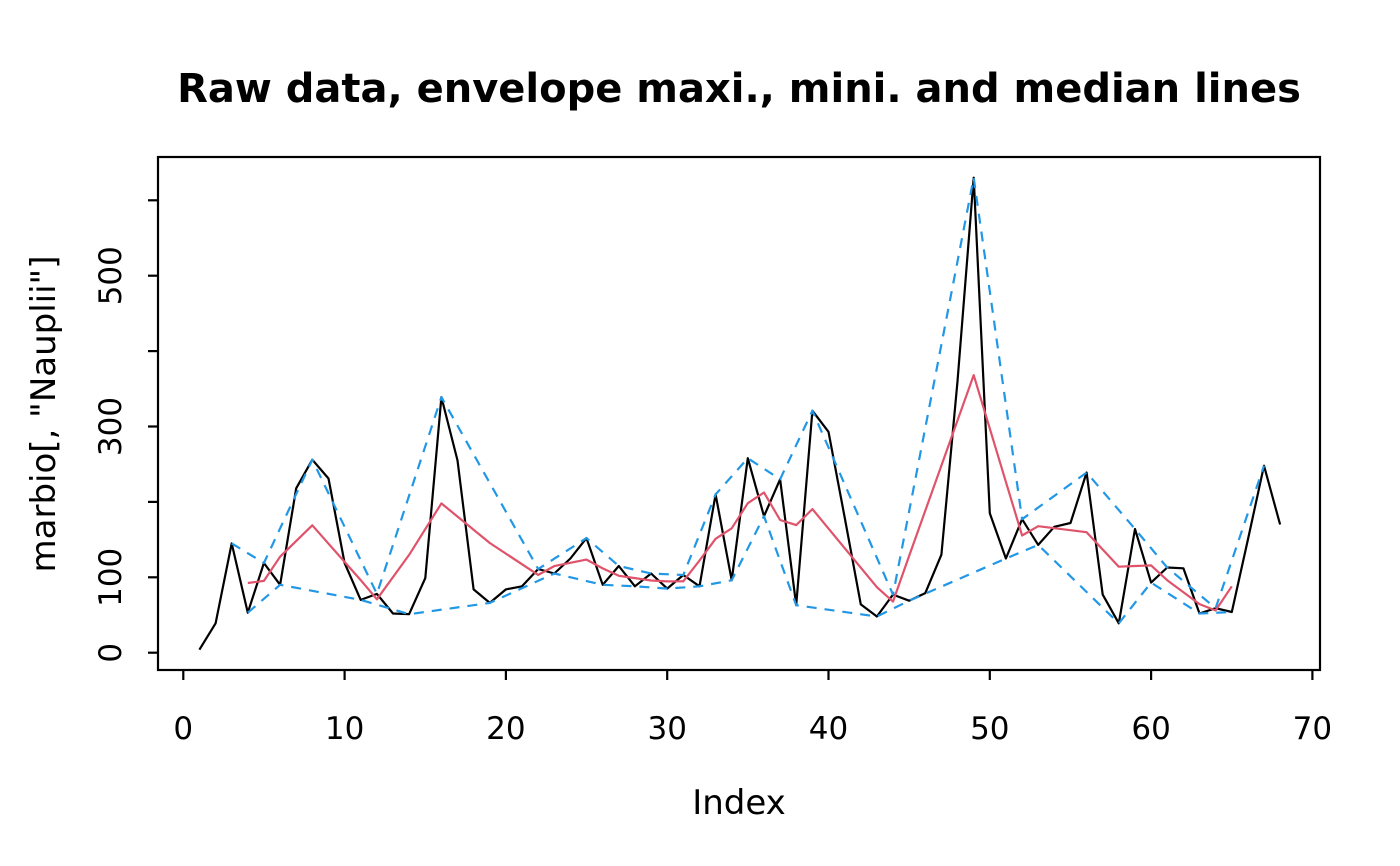  I want to click on x-tick-label: 60, so click(1150, 729).